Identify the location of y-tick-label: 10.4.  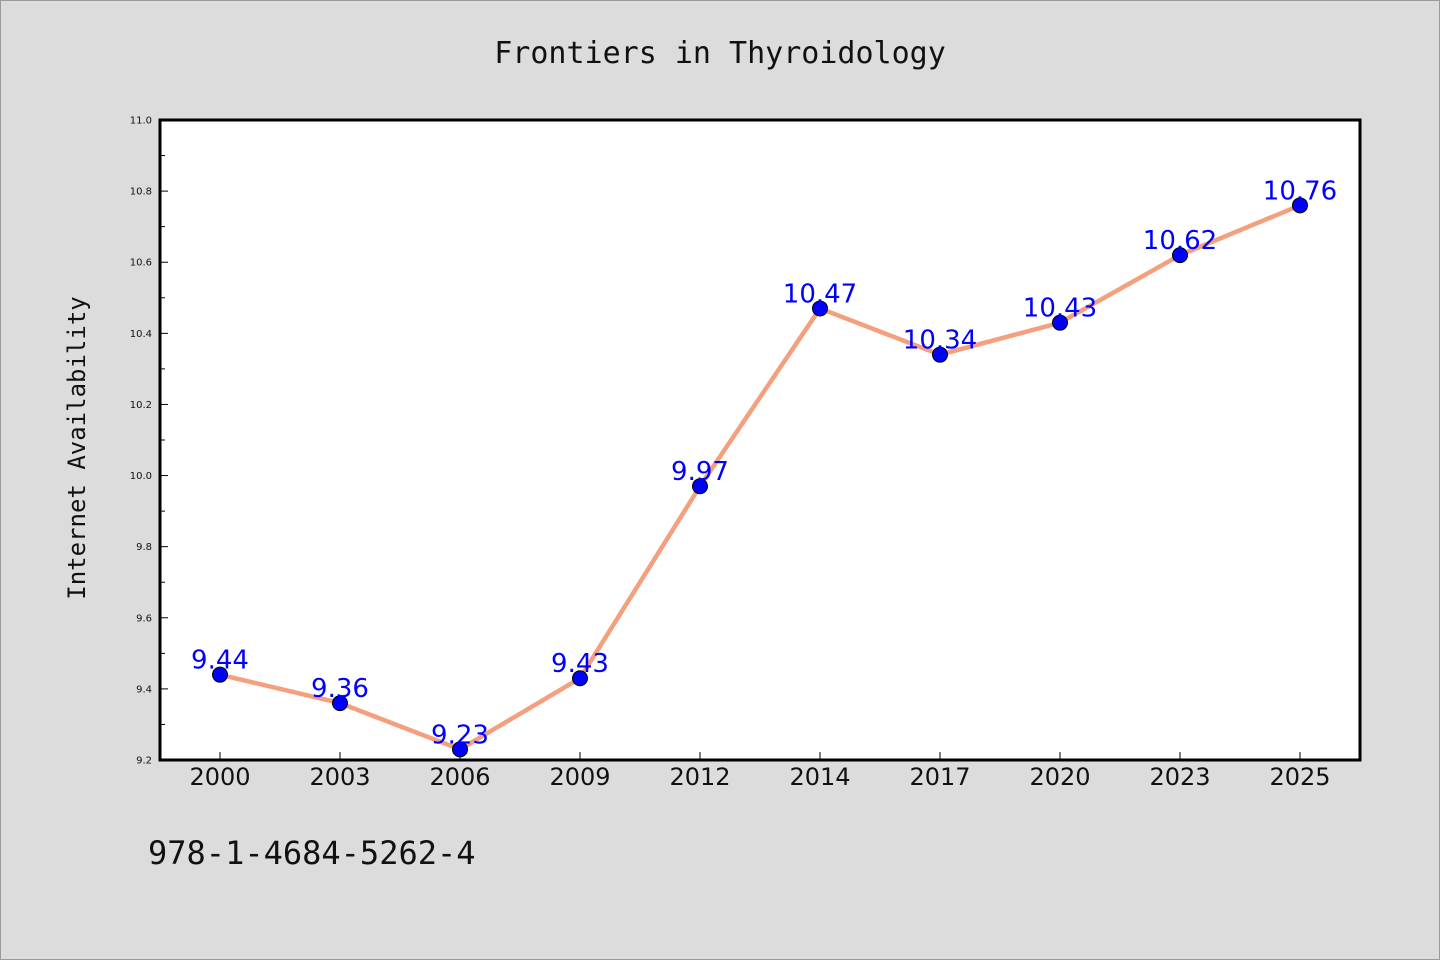
(141, 334).